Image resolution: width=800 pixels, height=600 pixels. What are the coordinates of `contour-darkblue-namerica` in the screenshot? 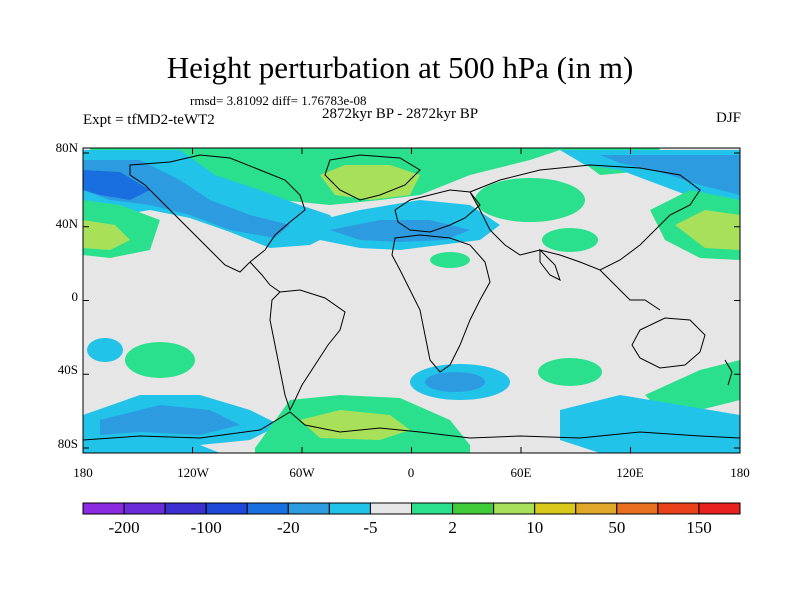 It's located at (116, 185).